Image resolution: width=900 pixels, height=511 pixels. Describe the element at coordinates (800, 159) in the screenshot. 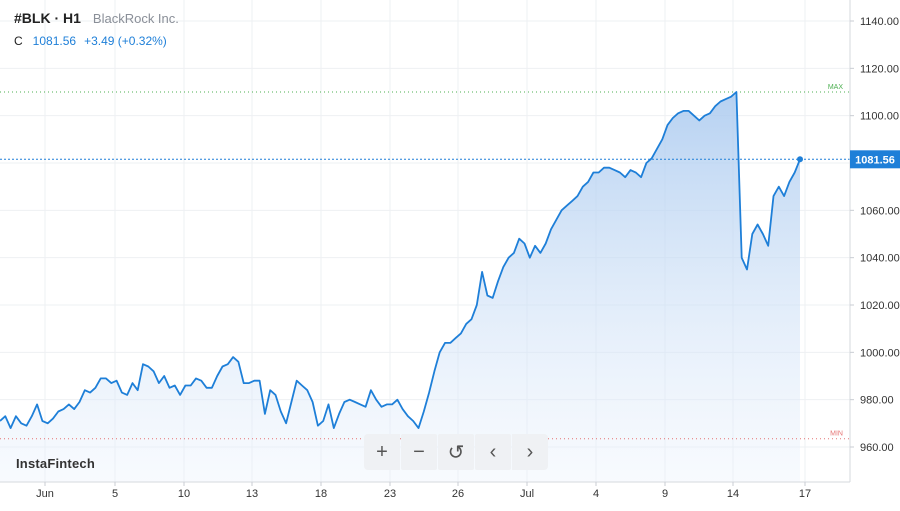

I see `last-price-dot` at that location.